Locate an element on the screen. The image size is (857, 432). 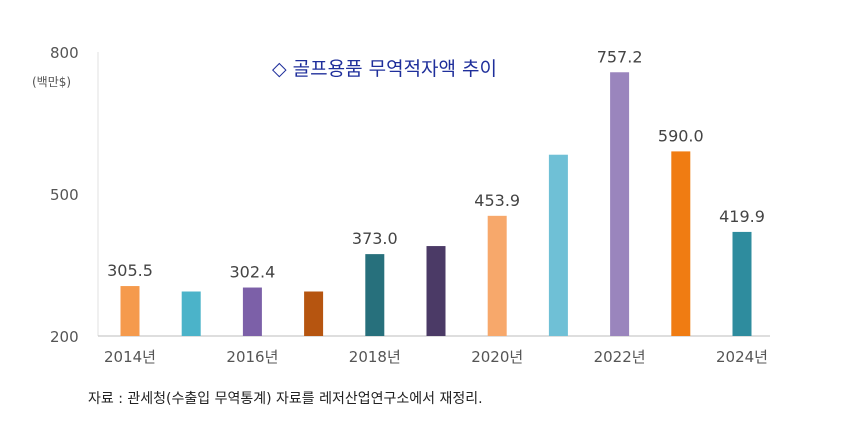
y-tick-label: 800 is located at coordinates (64, 53).